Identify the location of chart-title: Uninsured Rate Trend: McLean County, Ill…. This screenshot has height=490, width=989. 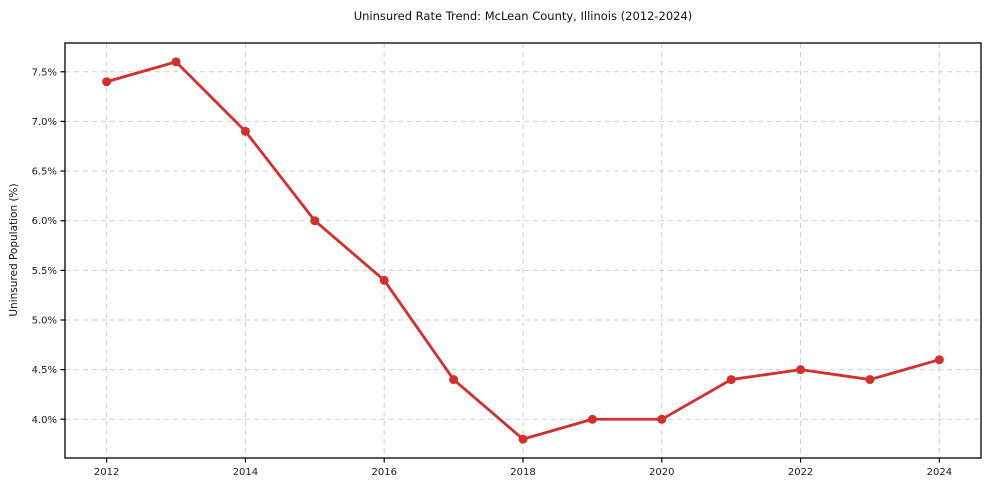
(523, 16).